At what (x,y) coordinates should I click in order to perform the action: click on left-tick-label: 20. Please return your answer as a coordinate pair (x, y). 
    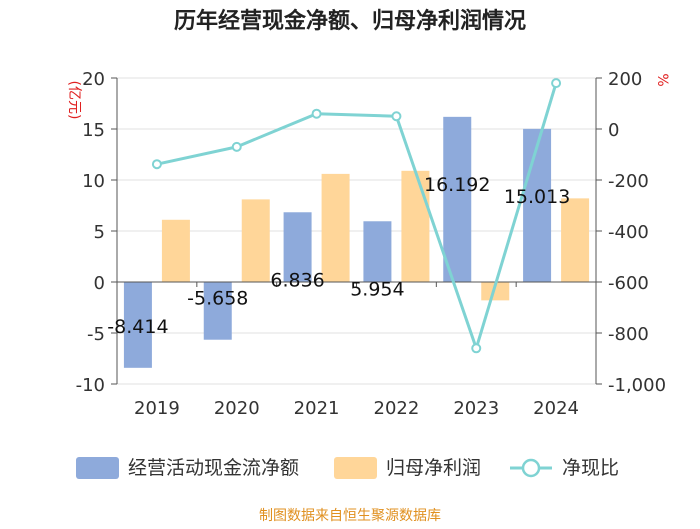
    Looking at the image, I should click on (93, 79).